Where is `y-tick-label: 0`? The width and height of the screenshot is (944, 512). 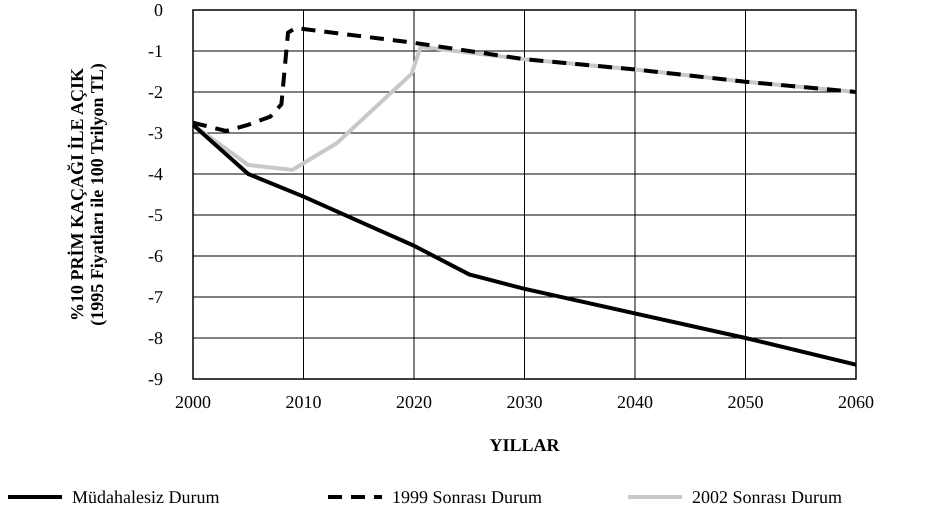 y-tick-label: 0 is located at coordinates (158, 10).